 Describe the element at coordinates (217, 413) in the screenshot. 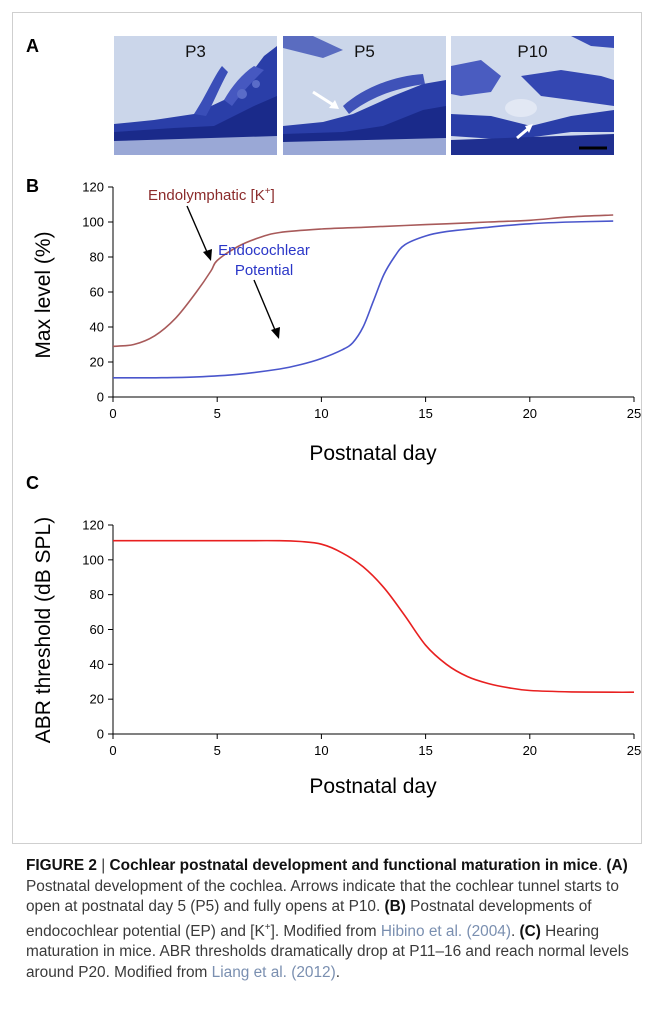

I see `chart-b-x-tick-label: 5` at that location.